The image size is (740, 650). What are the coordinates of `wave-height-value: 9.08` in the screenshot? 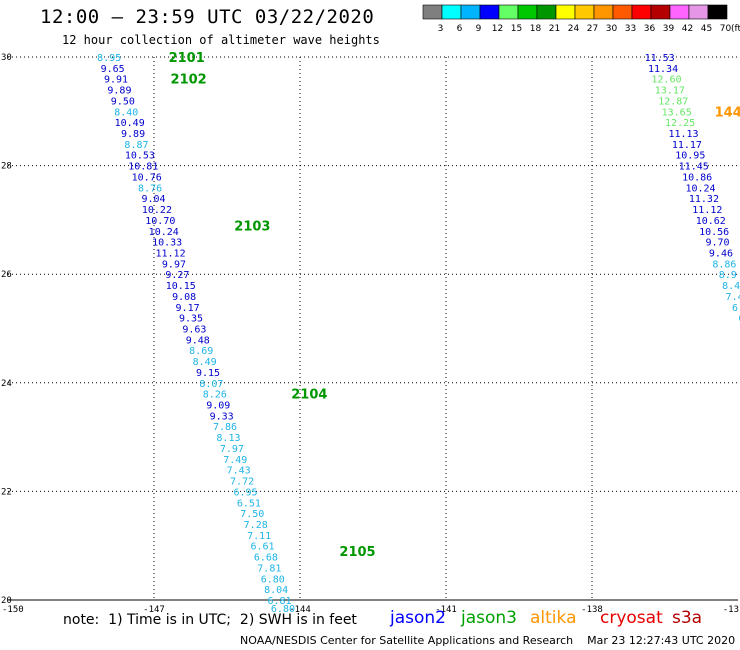 It's located at (184, 297).